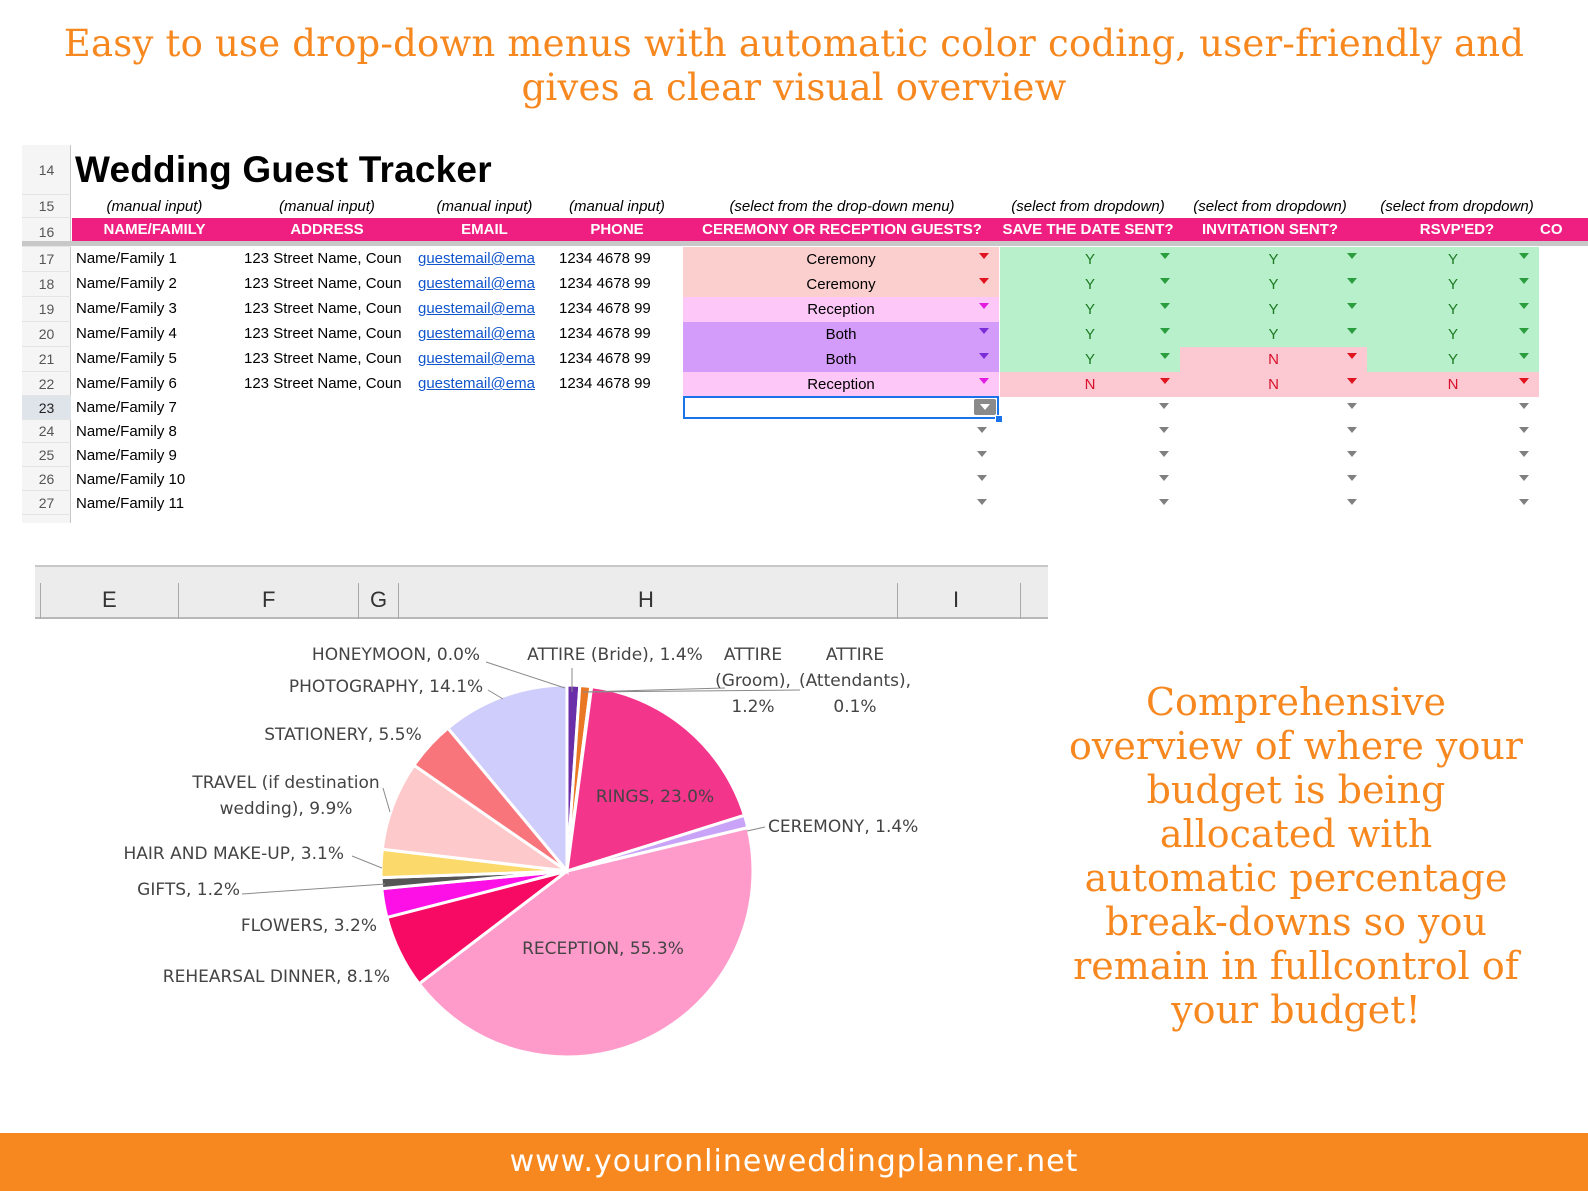 The image size is (1588, 1191). I want to click on guest-name: Name/Family 7, so click(126, 407).